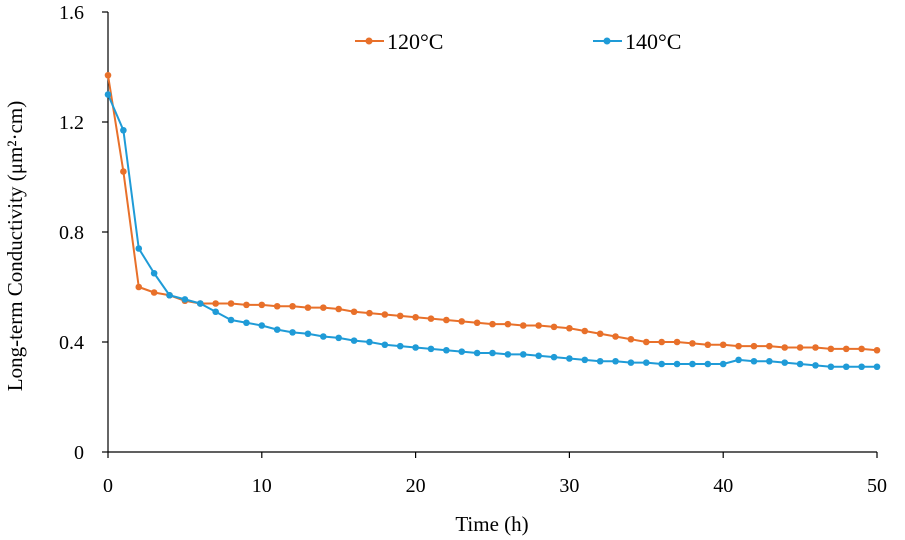  What do you see at coordinates (108, 486) in the screenshot?
I see `x-tick-label: 0` at bounding box center [108, 486].